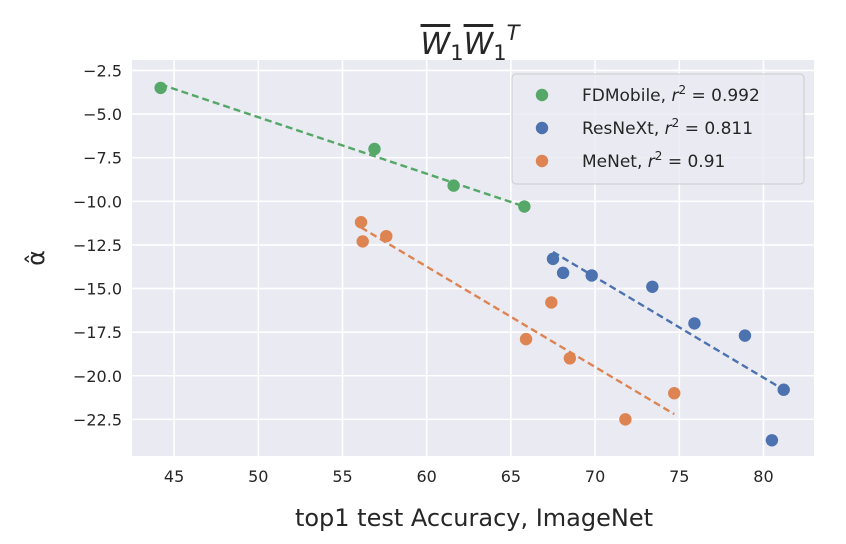  Describe the element at coordinates (97, 289) in the screenshot. I see `y-tick-label: −15.0` at that location.